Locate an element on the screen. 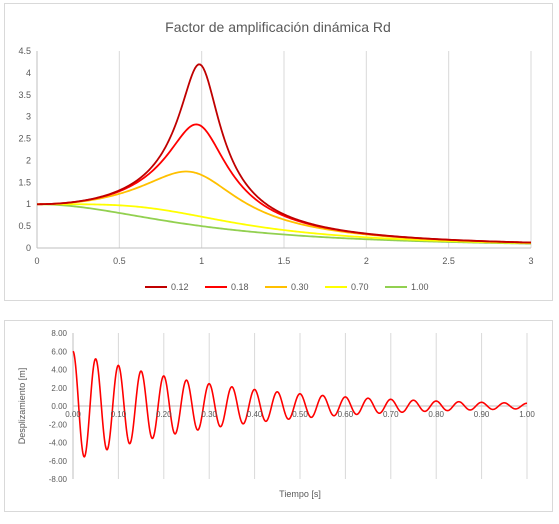  y-tick-label: 2.5 is located at coordinates (24, 139).